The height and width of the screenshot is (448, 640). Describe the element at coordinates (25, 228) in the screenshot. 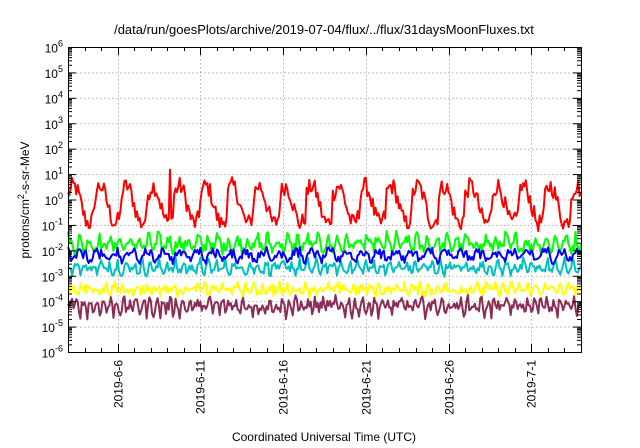

I see `y-axis-label-unit: protons/cm` at that location.